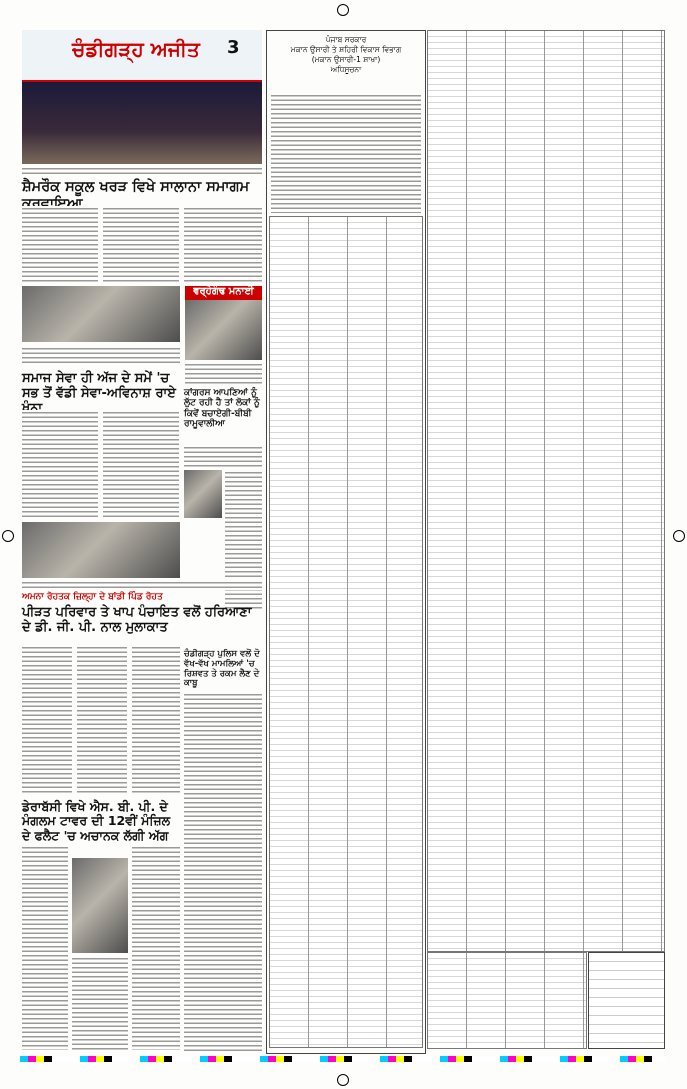 The width and height of the screenshot is (687, 1089). I want to click on notice-table, so click(507, 1000).